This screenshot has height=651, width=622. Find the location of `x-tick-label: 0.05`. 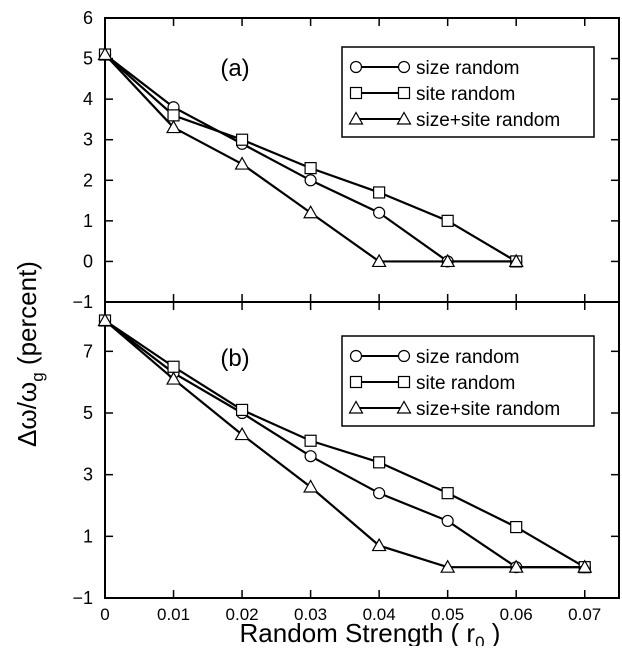

x-tick-label: 0.05 is located at coordinates (447, 614).